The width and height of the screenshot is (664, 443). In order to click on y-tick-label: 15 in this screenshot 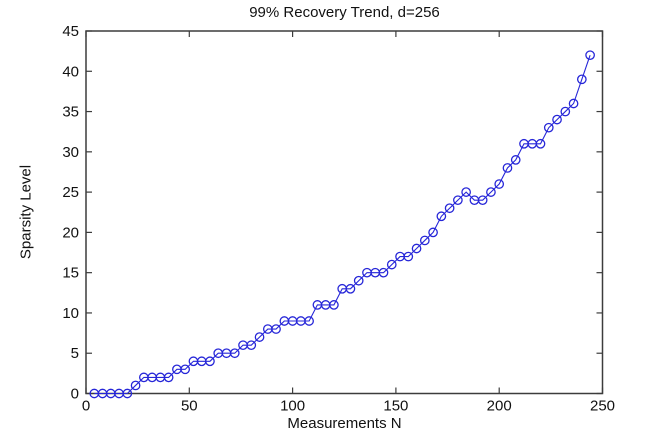, I will do `click(70, 273)`.